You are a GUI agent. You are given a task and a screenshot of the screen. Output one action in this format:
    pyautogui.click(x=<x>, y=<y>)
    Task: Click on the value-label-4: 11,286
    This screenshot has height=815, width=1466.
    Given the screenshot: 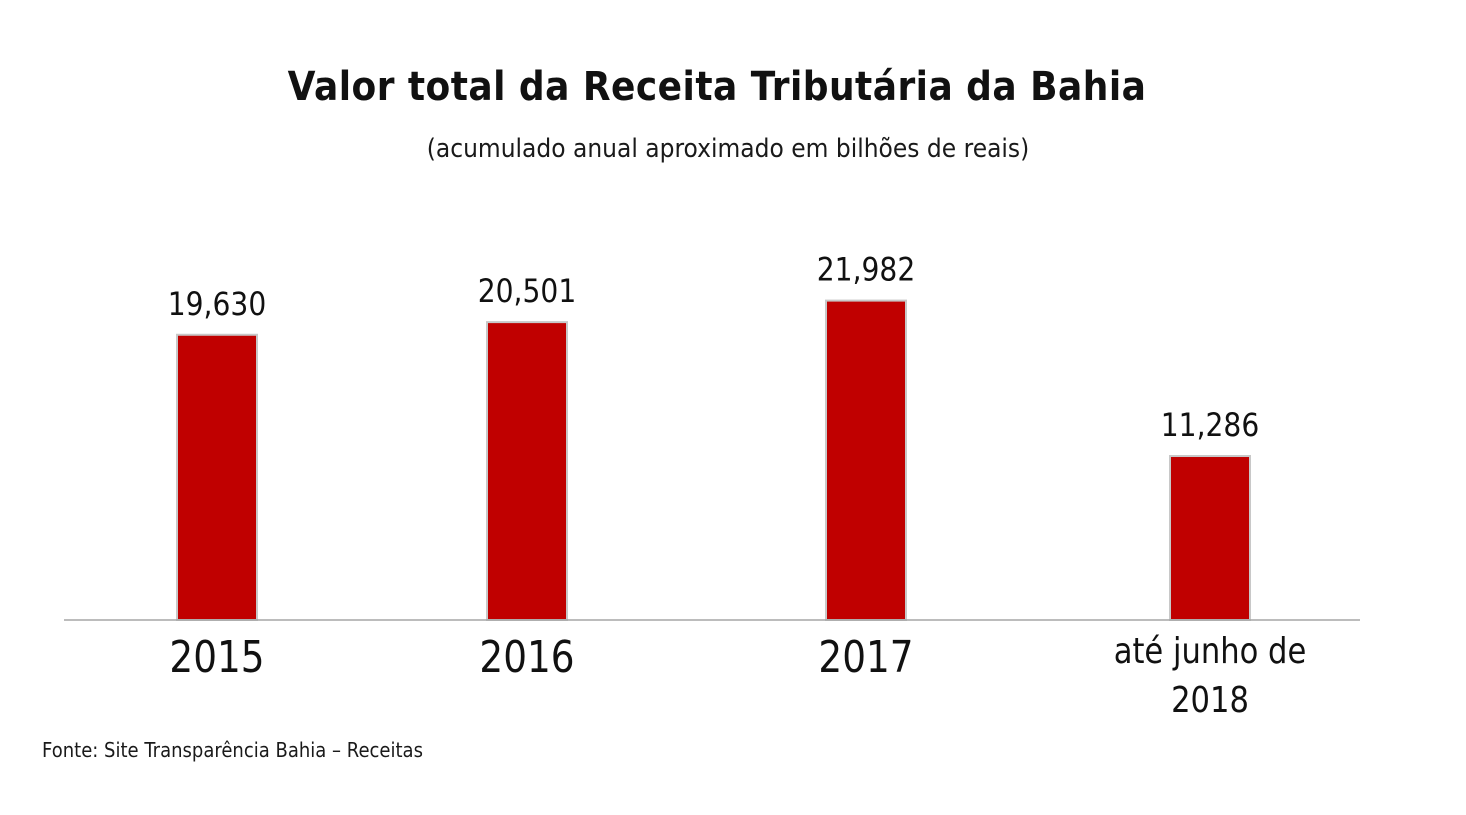 What is the action you would take?
    pyautogui.click(x=1210, y=425)
    